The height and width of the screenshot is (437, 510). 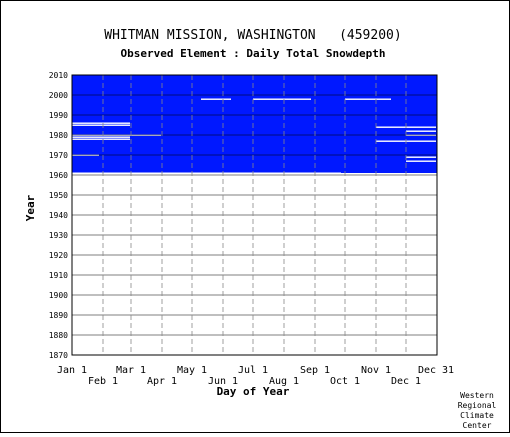 I want to click on y-tick-label: 1900, so click(x=58, y=295).